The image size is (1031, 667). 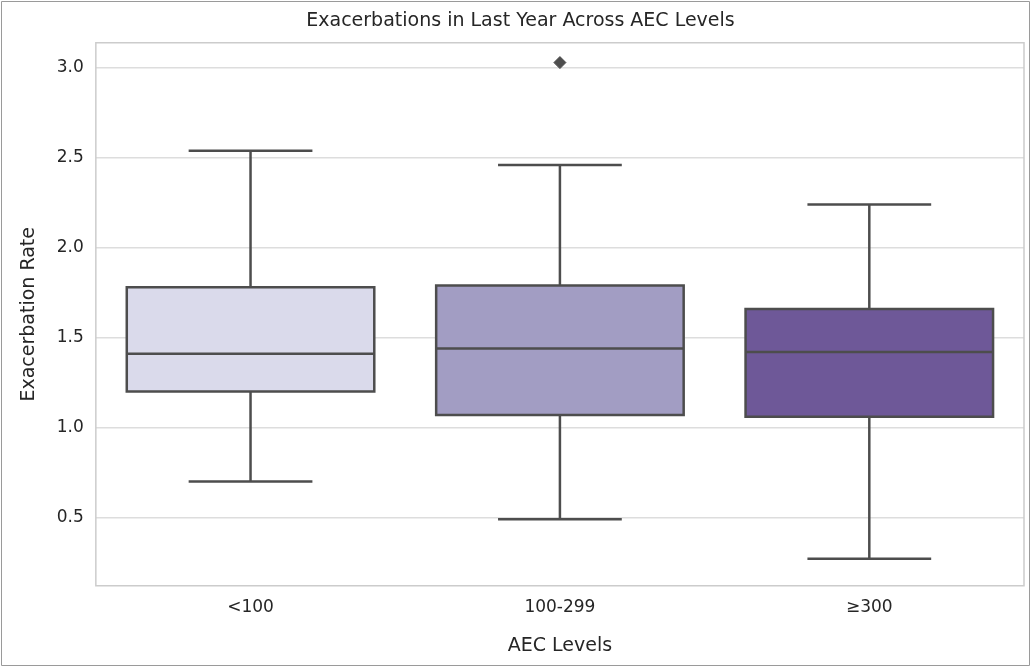 I want to click on x-tick-label: 100-299, so click(x=560, y=606).